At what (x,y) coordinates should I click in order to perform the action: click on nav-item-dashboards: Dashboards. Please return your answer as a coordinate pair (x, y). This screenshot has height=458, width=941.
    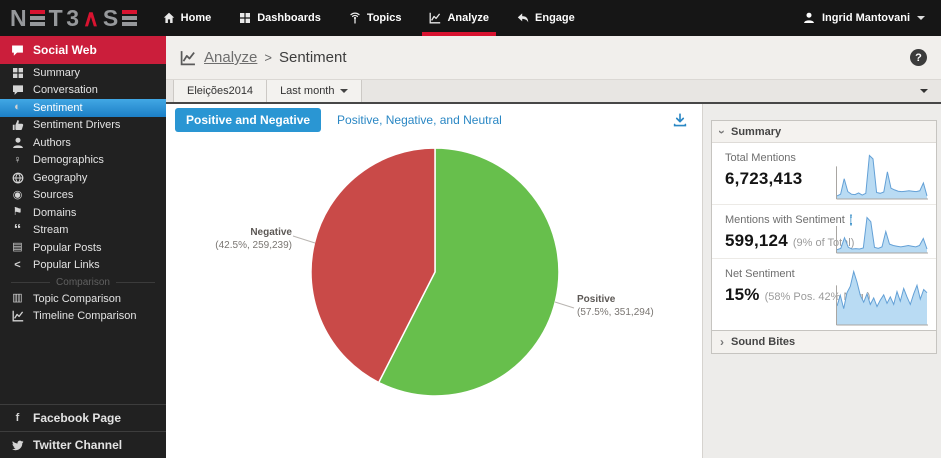
    Looking at the image, I should click on (280, 18).